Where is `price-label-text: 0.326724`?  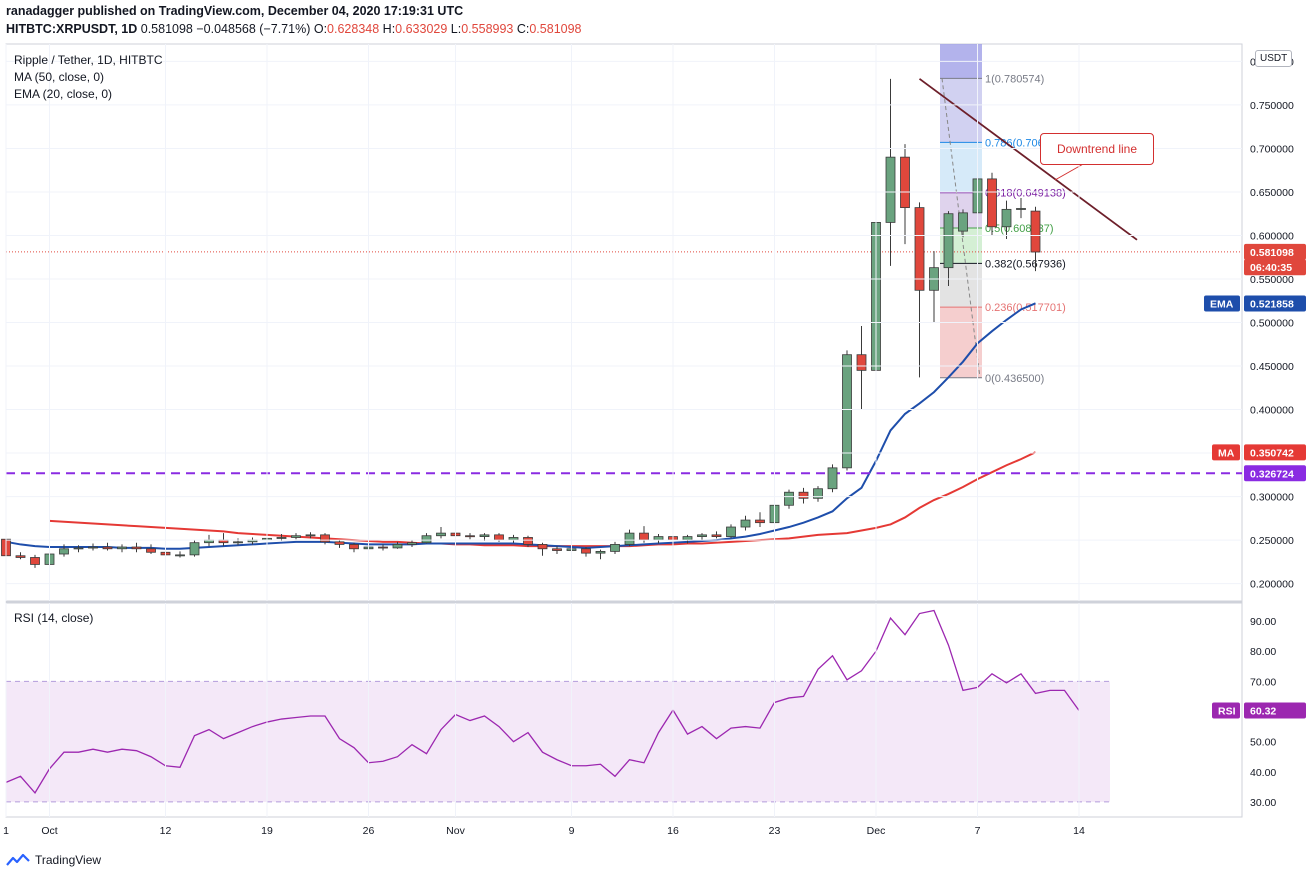
price-label-text: 0.326724 is located at coordinates (1272, 474).